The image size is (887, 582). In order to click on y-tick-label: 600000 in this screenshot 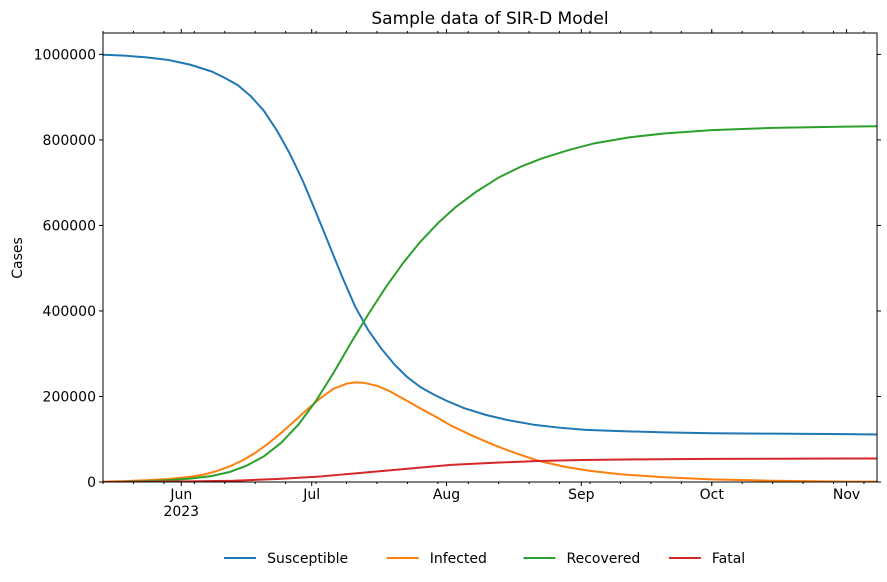, I will do `click(69, 226)`.